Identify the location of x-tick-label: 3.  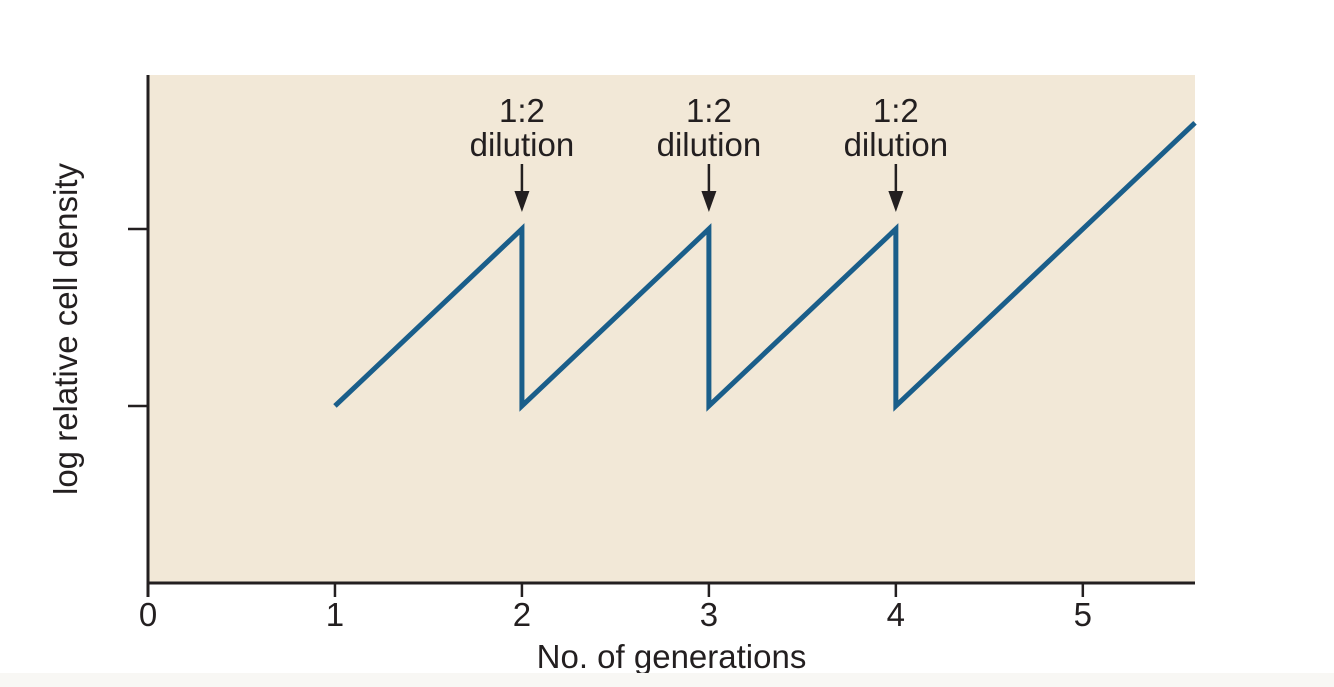
(709, 614).